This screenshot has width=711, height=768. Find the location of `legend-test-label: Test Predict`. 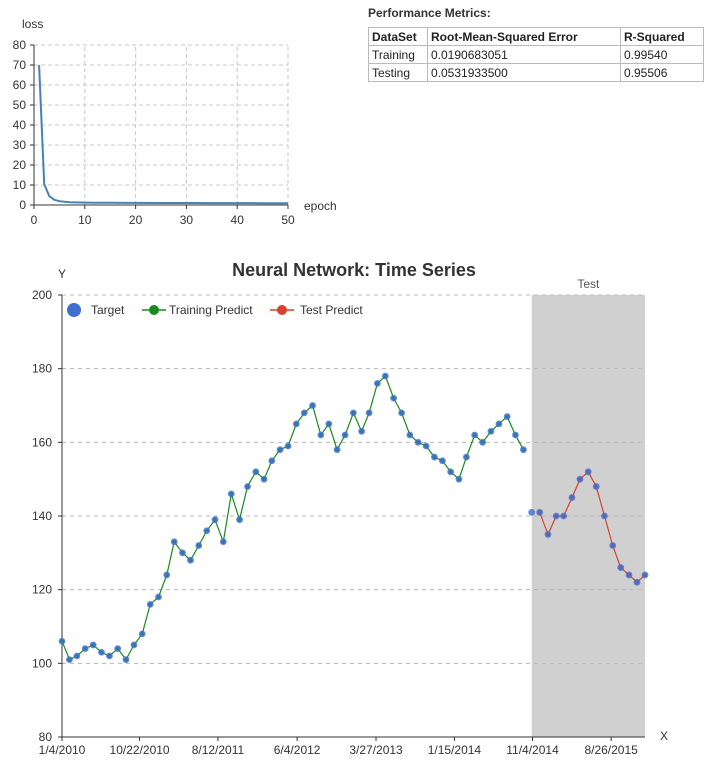

legend-test-label: Test Predict is located at coordinates (331, 310).